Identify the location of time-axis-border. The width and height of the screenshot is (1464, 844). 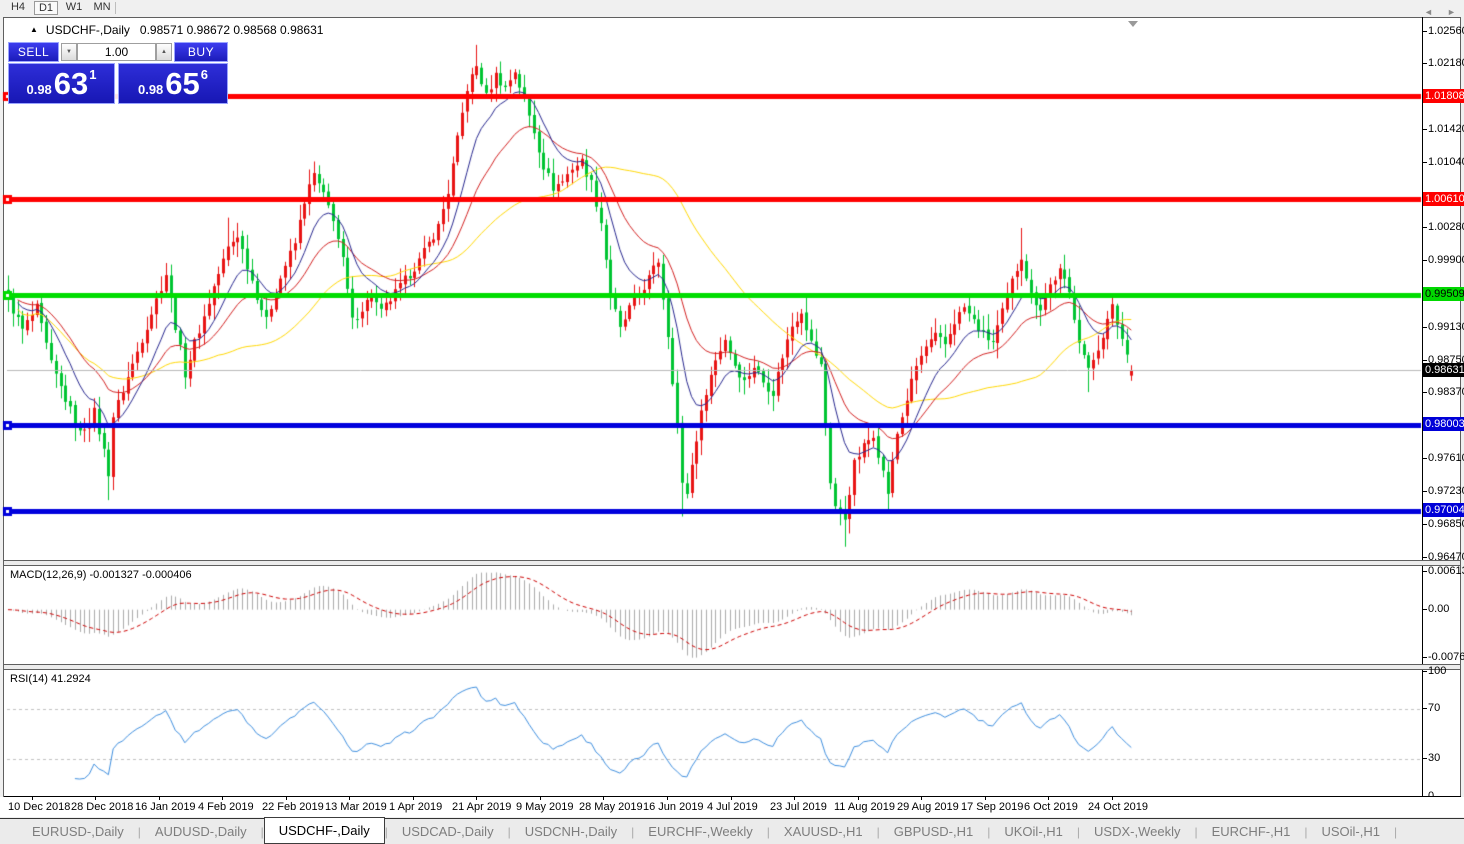
(732, 796).